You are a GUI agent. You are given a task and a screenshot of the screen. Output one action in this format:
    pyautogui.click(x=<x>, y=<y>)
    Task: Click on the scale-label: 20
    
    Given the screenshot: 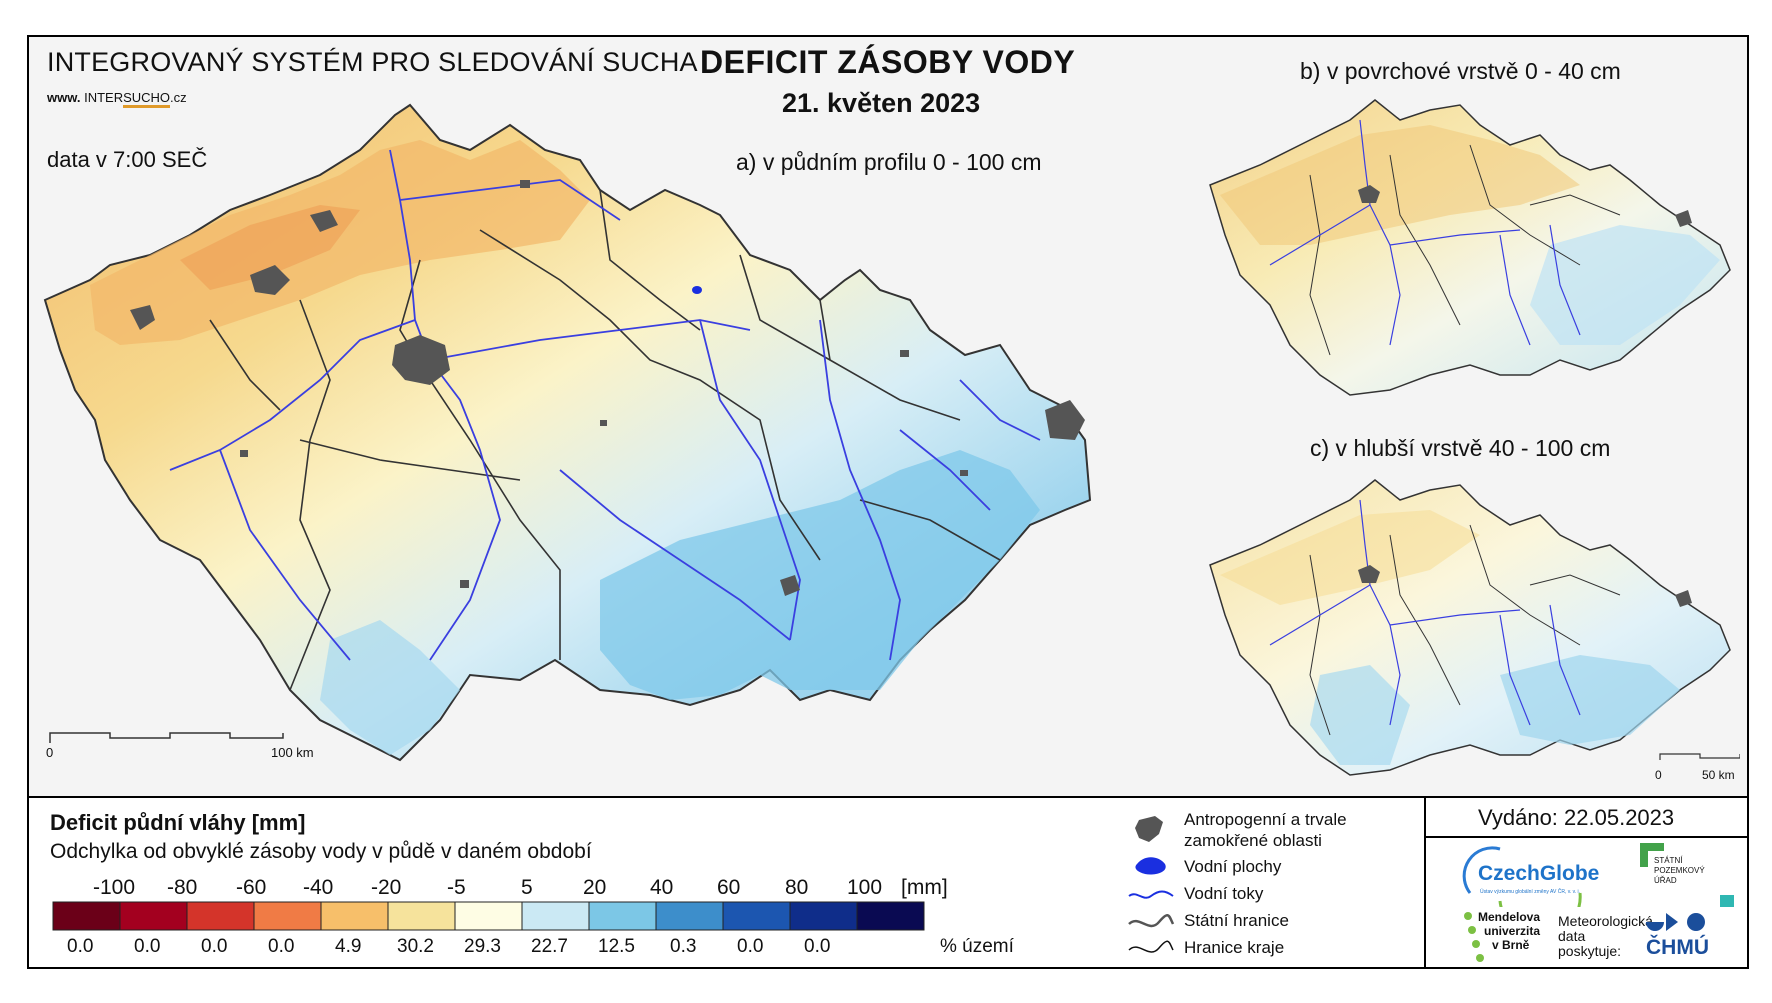 What is the action you would take?
    pyautogui.click(x=595, y=887)
    